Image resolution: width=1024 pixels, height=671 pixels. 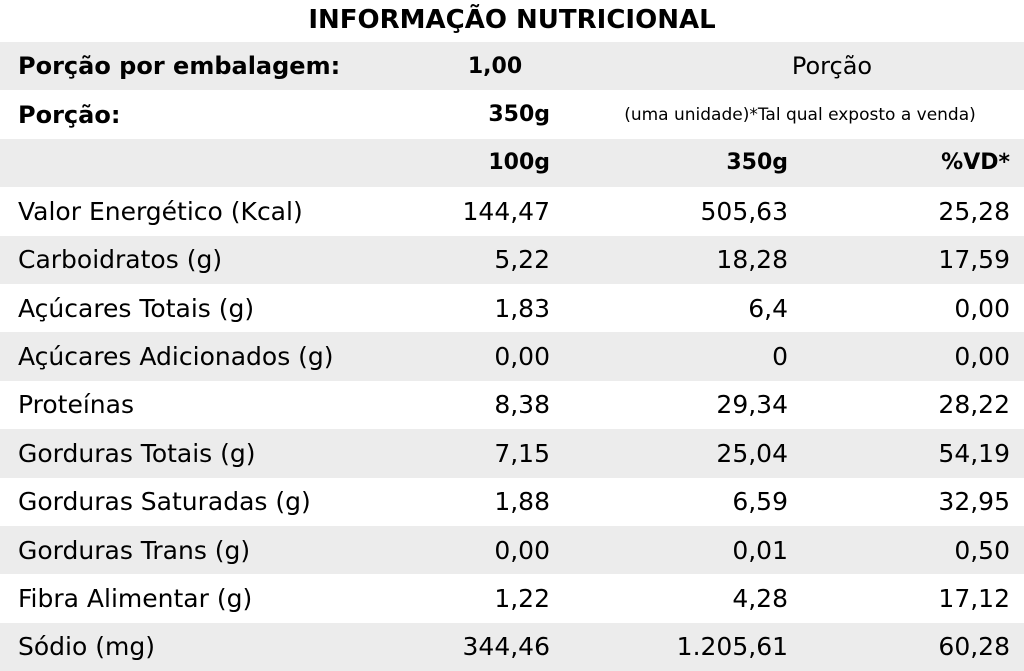 What do you see at coordinates (974, 453) in the screenshot?
I see `value-vd: 54,19` at bounding box center [974, 453].